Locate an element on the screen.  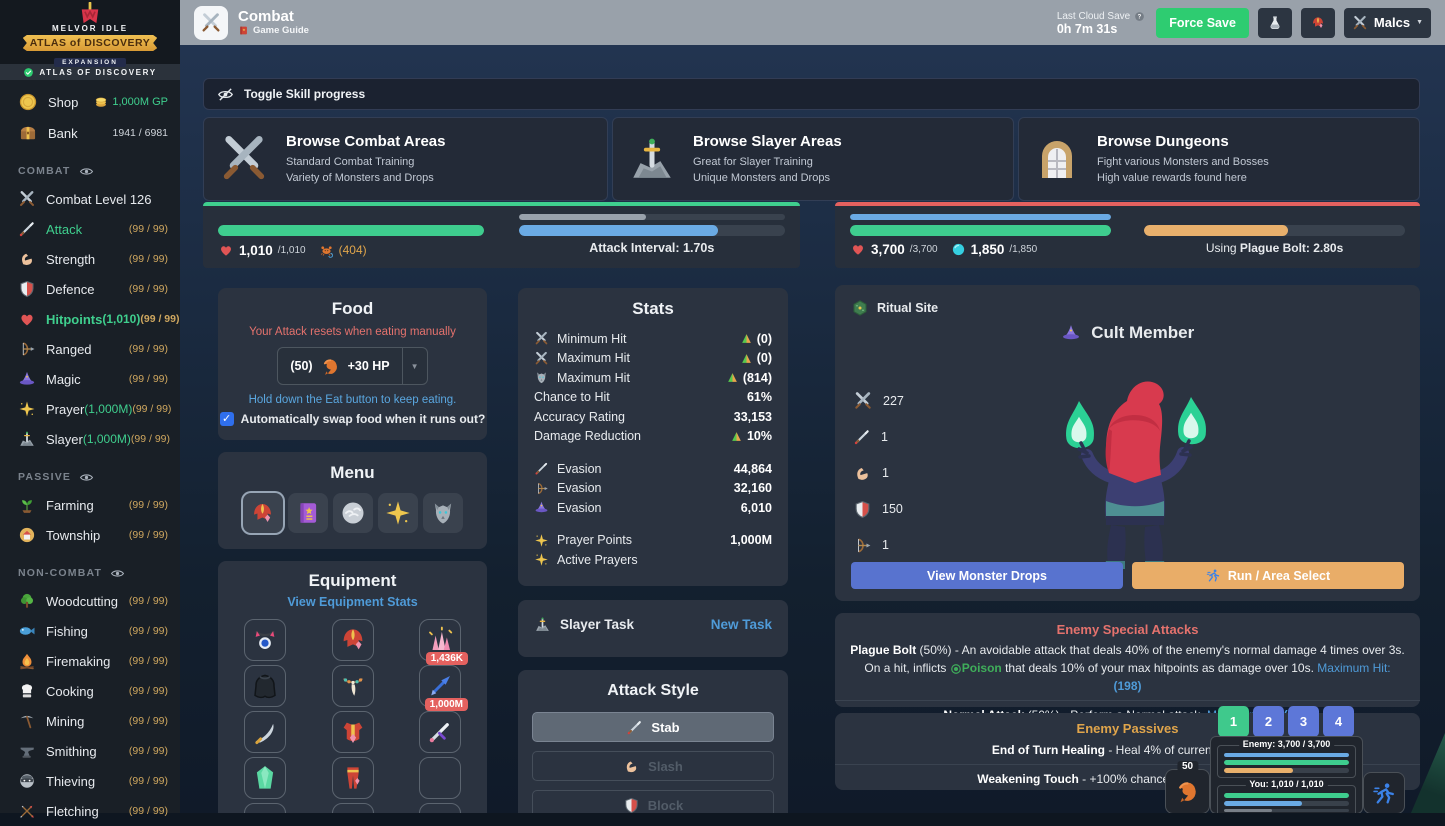
equipment-slot-cape is located at coordinates (265, 686).